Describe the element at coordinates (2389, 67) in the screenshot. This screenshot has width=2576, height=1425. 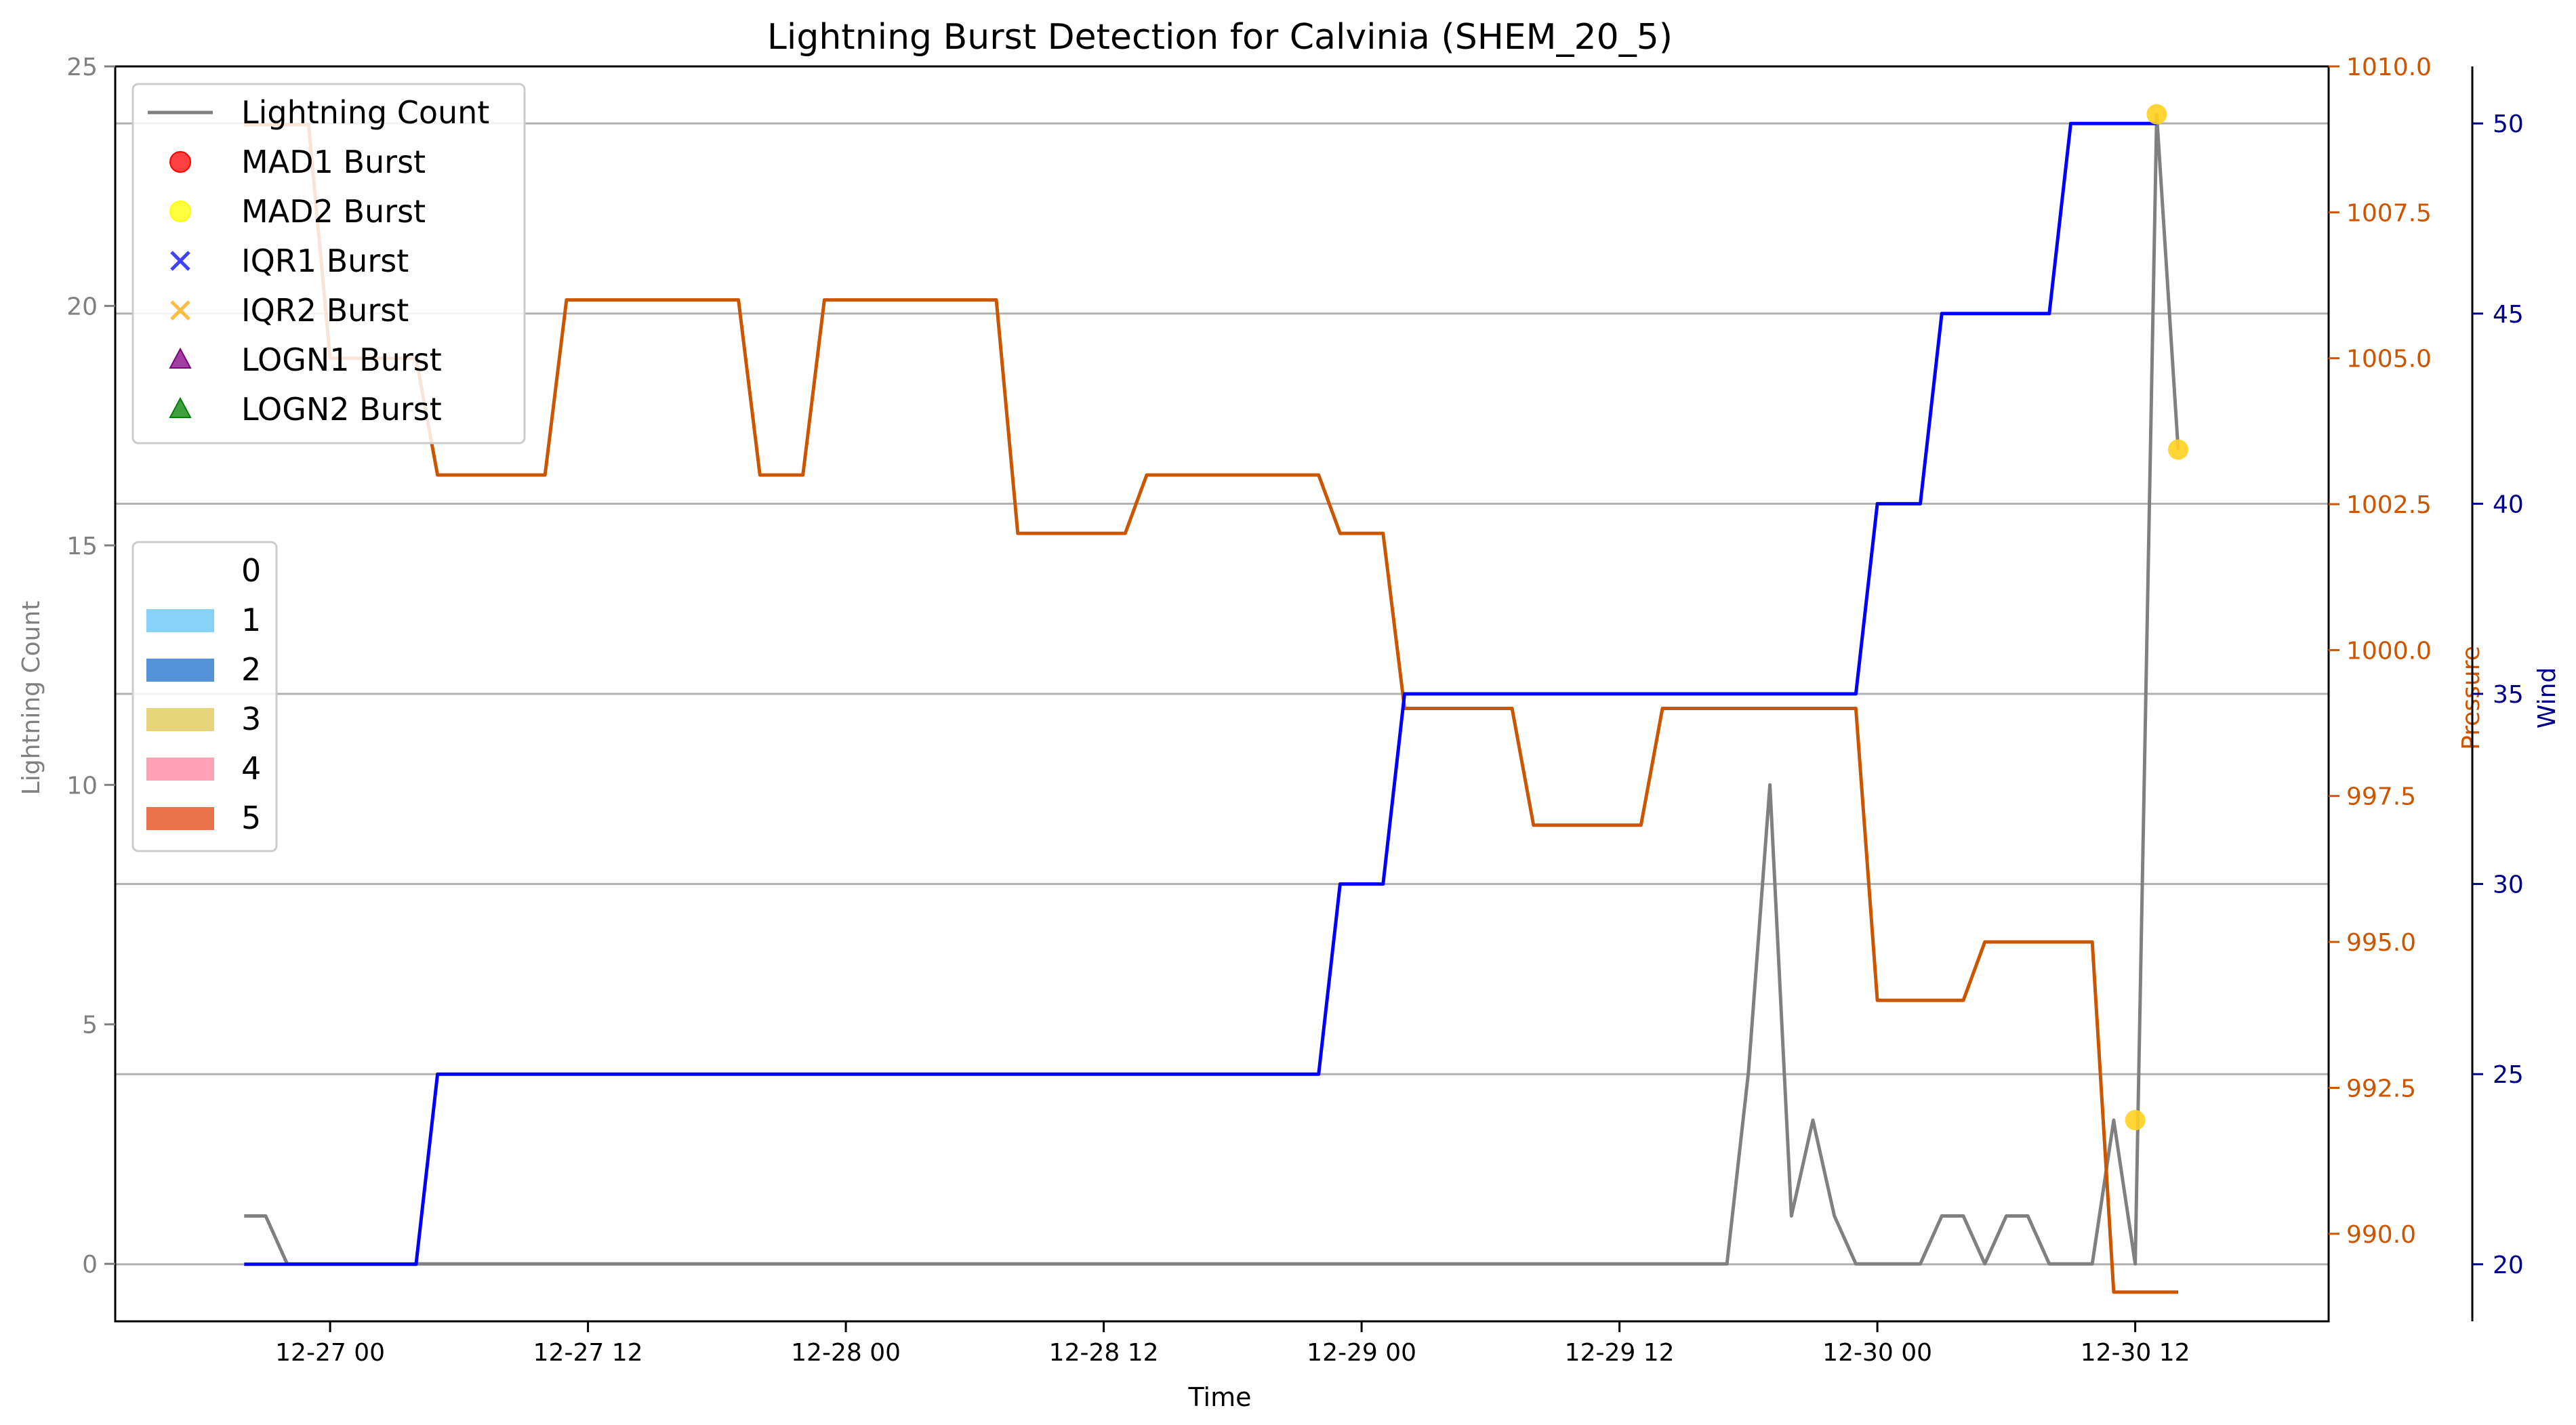
I see `y-tick-label-pressure: 1010.0` at that location.